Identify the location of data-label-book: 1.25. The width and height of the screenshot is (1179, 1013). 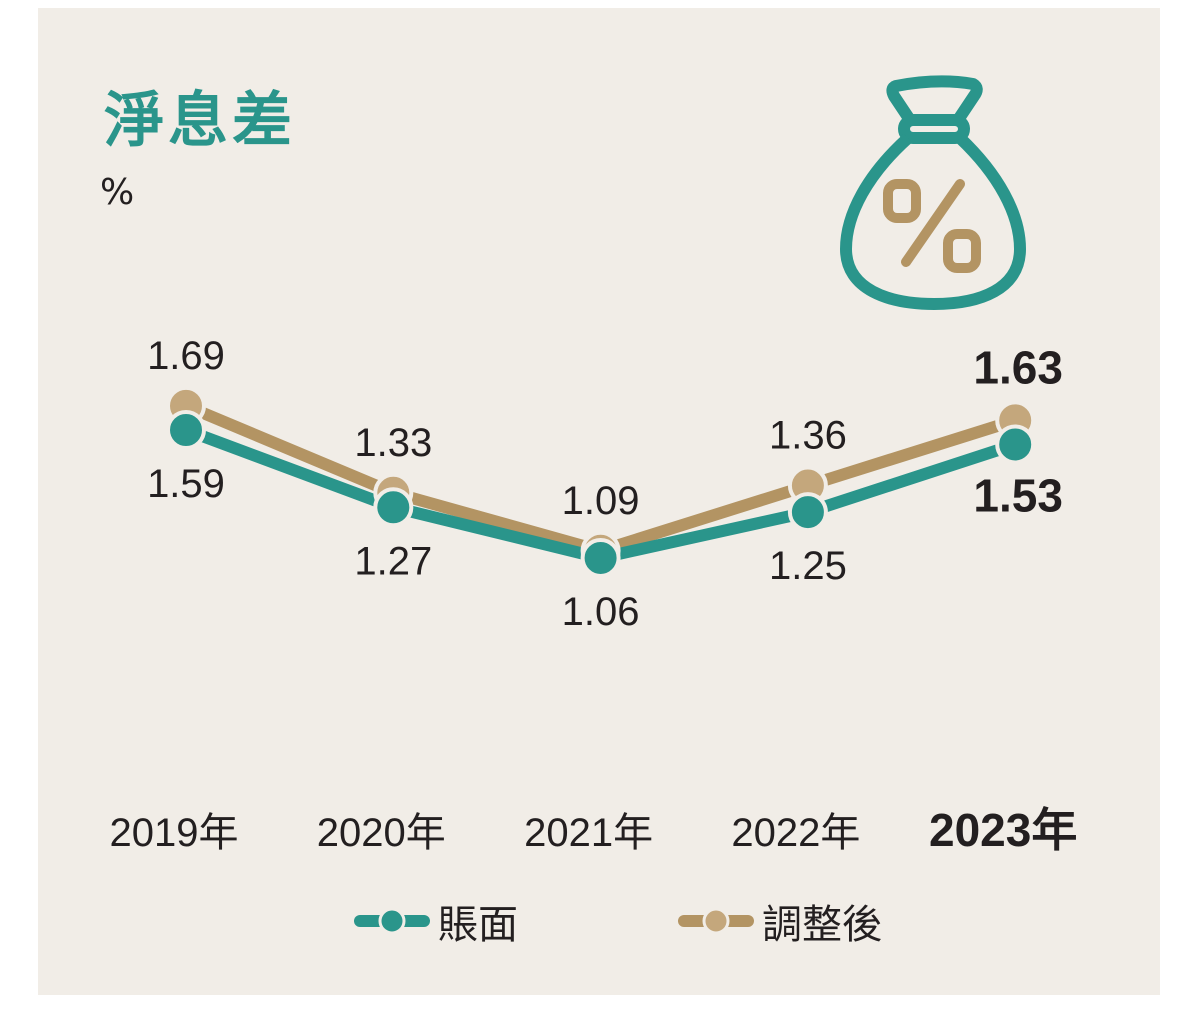
(808, 566).